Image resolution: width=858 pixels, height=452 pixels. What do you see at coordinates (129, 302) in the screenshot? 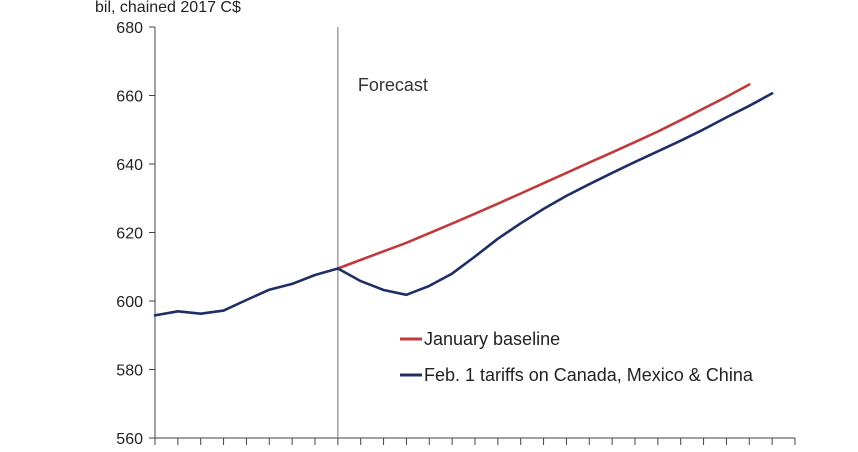
I see `y-tick-label: 600` at bounding box center [129, 302].